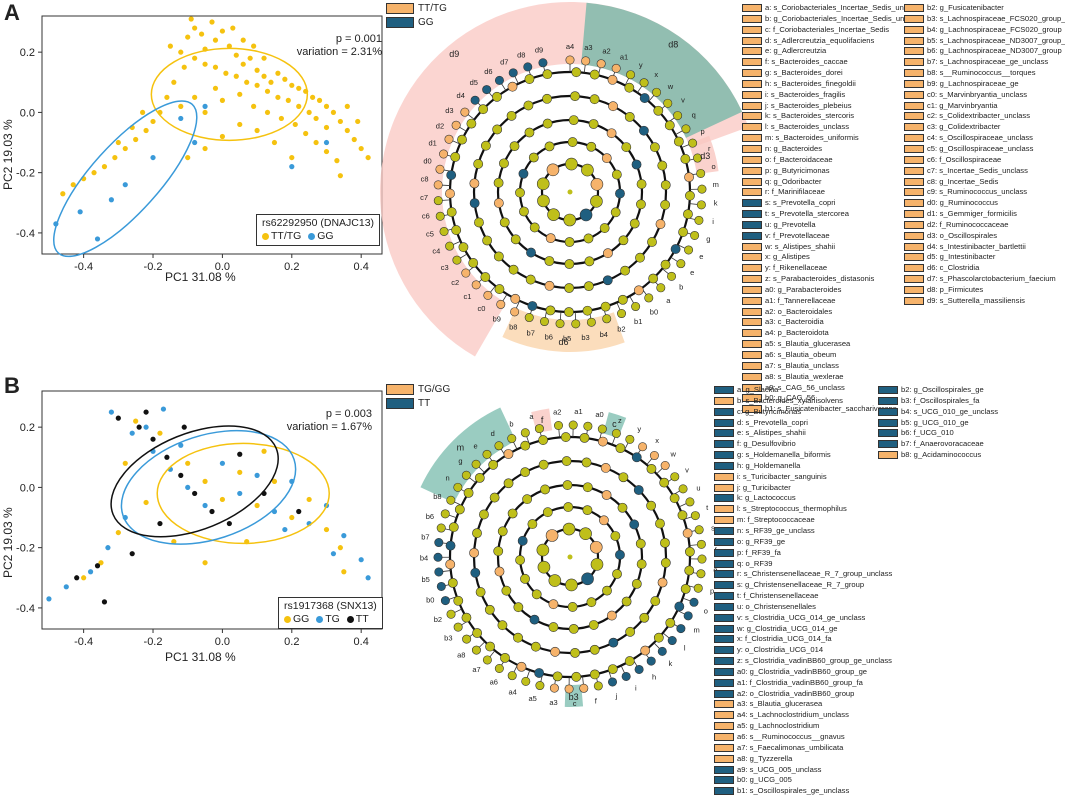 The height and width of the screenshot is (797, 1065). Describe the element at coordinates (784, 454) in the screenshot. I see `taxa-label: g: s_Holdemanella_biformis` at that location.